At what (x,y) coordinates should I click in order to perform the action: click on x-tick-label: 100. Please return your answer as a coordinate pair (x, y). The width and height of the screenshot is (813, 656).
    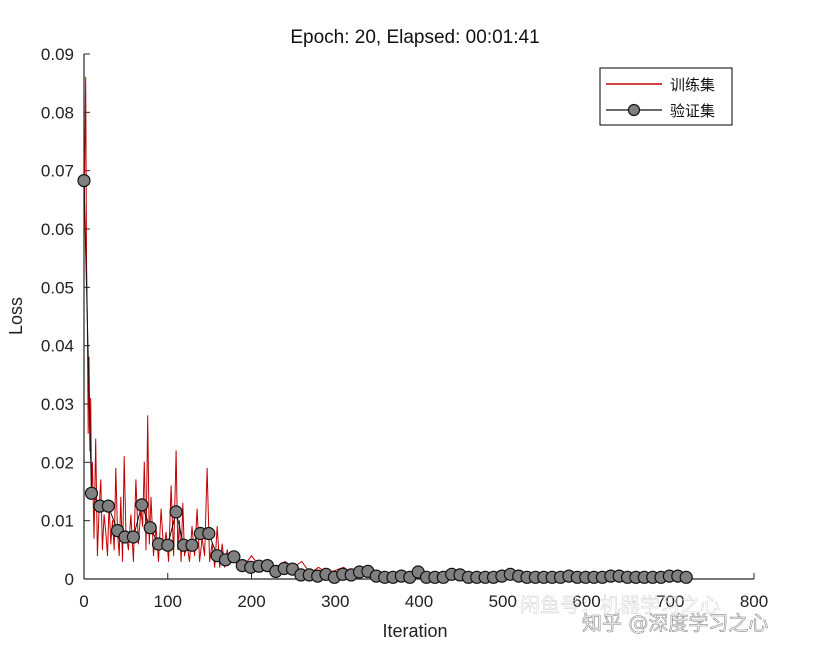
    Looking at the image, I should click on (168, 601).